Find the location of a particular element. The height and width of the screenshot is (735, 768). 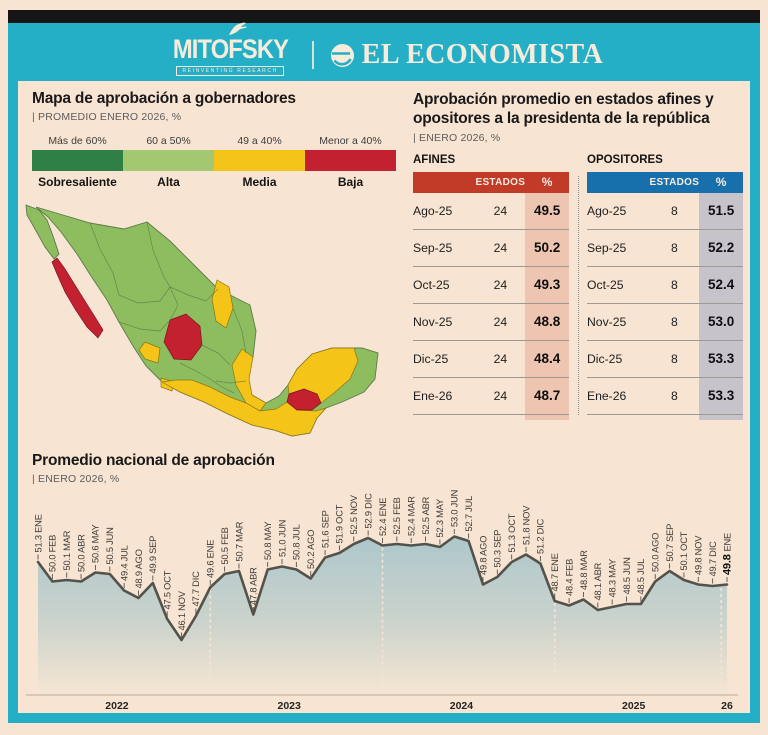

point-value-label: 48.9 AGO is located at coordinates (139, 568).